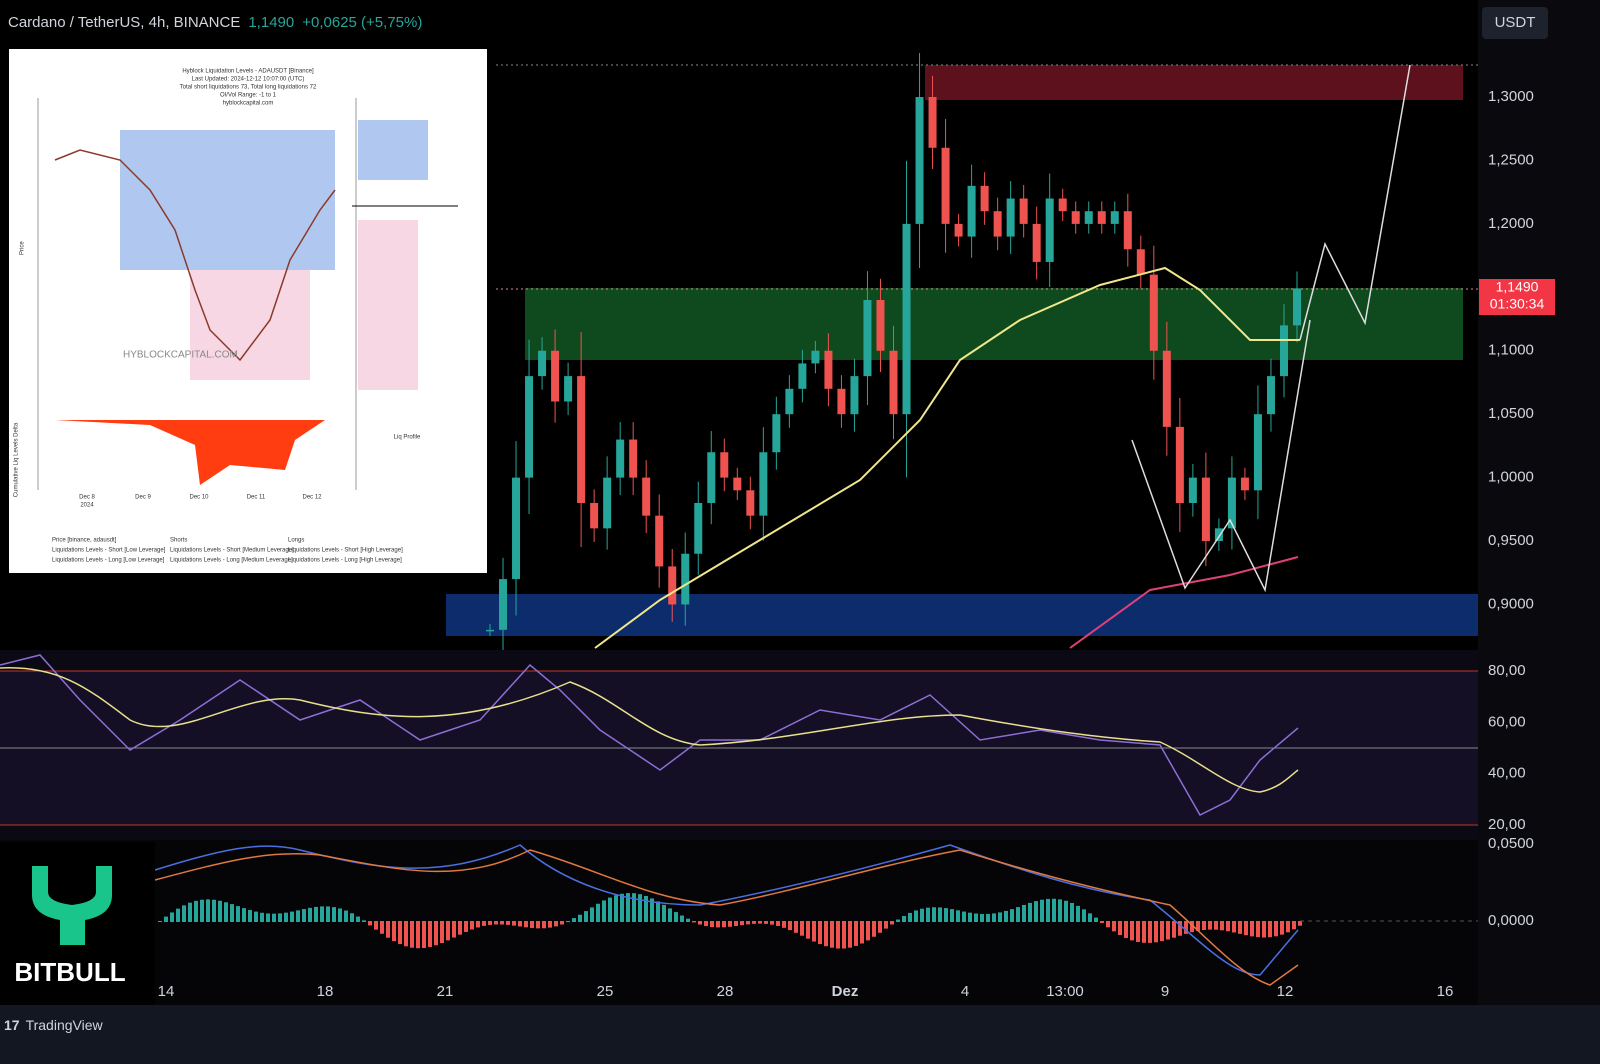  I want to click on rsi-ticks: 80,00 60,00 40,00 20,00, so click(1507, 747).